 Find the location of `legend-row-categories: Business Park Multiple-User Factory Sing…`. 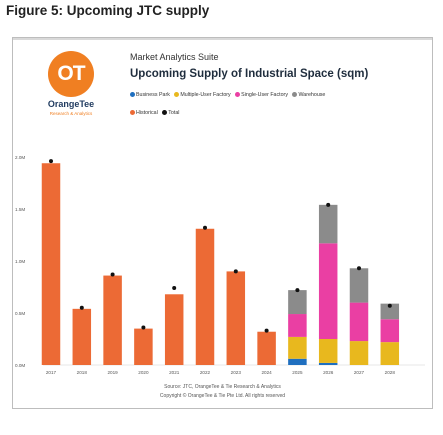

legend-row-categories: Business Park Multiple-User Factory Sing… is located at coordinates (229, 95).